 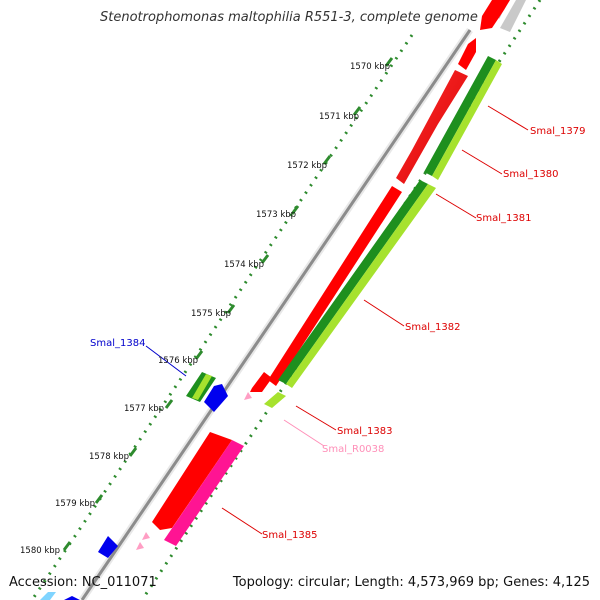 I want to click on gene-label-smal-1382: Smal_1382, so click(x=432, y=327).